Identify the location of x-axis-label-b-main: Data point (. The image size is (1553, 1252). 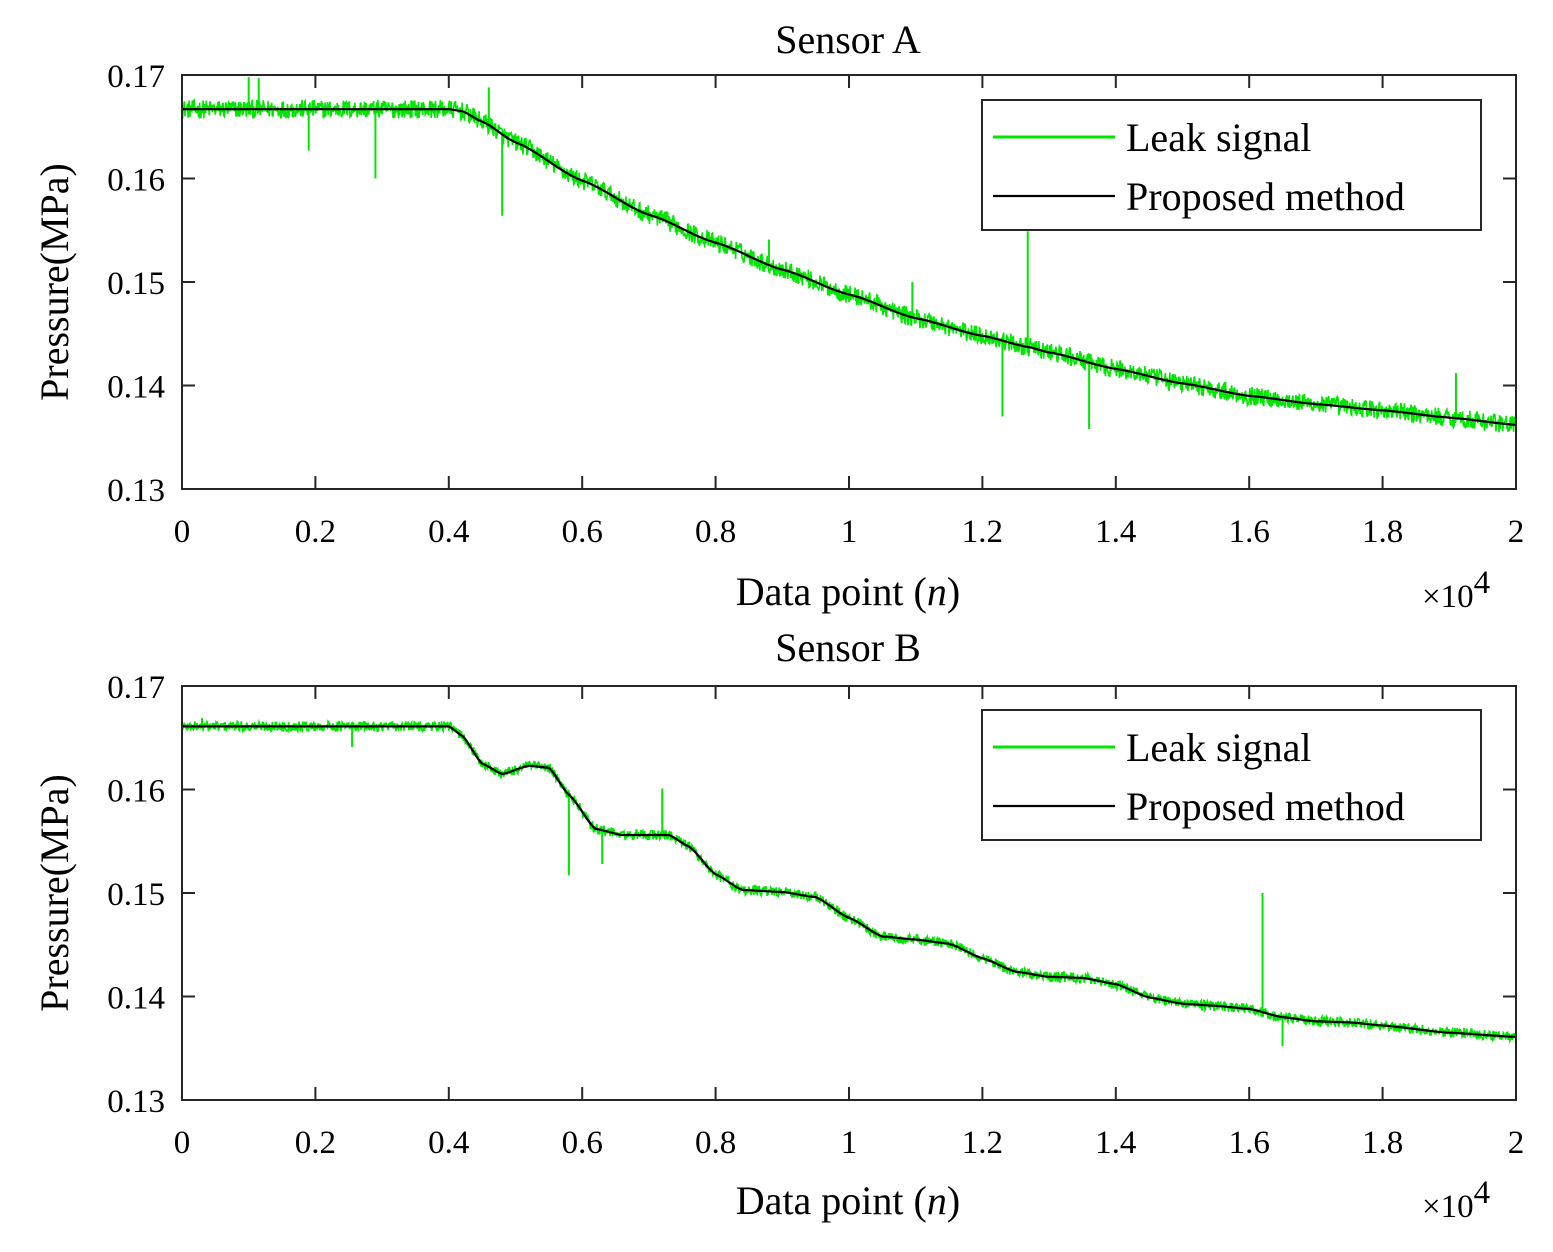
(831, 1200).